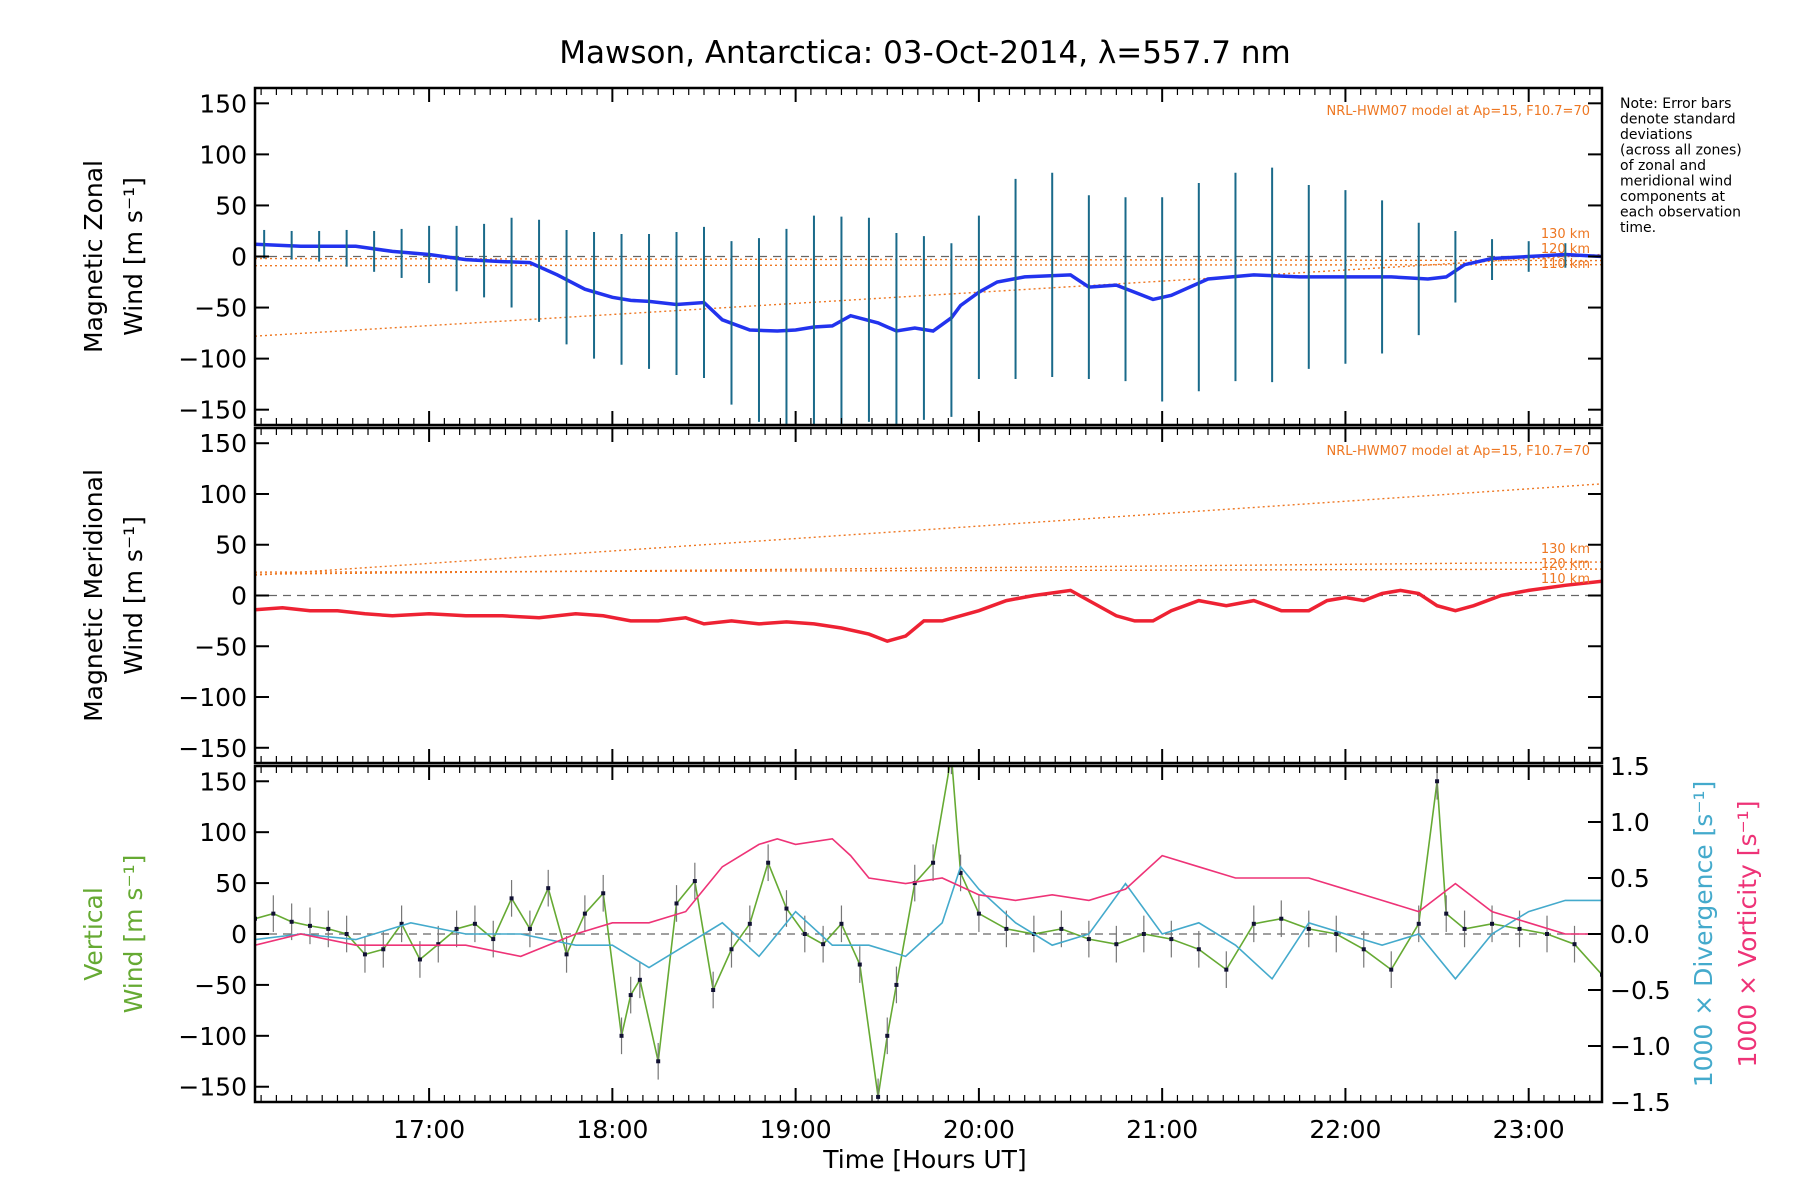 The image size is (1800, 1200). What do you see at coordinates (1640, 990) in the screenshot?
I see `y2-tick-label: −0.5` at bounding box center [1640, 990].